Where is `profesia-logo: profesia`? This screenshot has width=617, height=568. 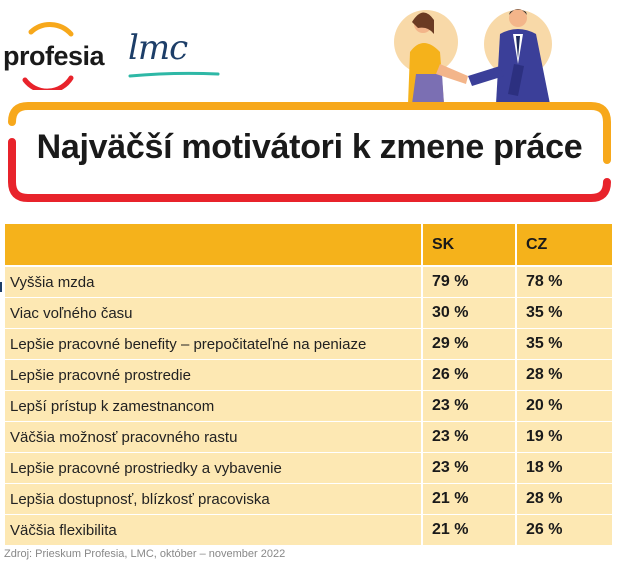 profesia-logo: profesia is located at coordinates (58, 55).